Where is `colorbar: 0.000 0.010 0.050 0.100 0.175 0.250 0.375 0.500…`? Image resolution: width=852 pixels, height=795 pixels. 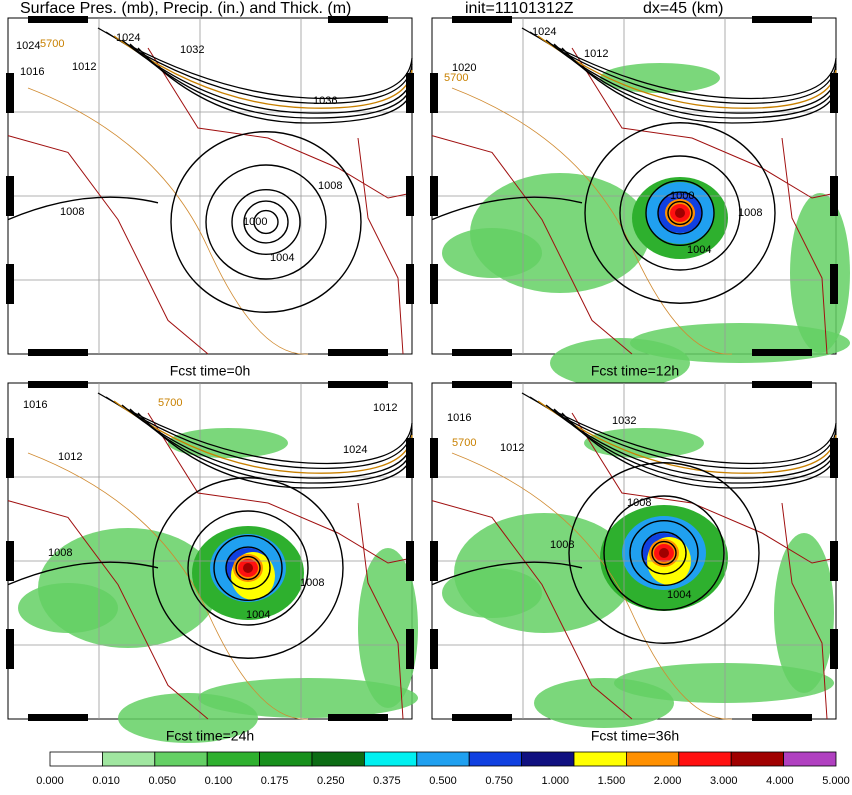 colorbar: 0.000 0.010 0.050 0.100 0.175 0.250 0.375 0.500… is located at coordinates (443, 769).